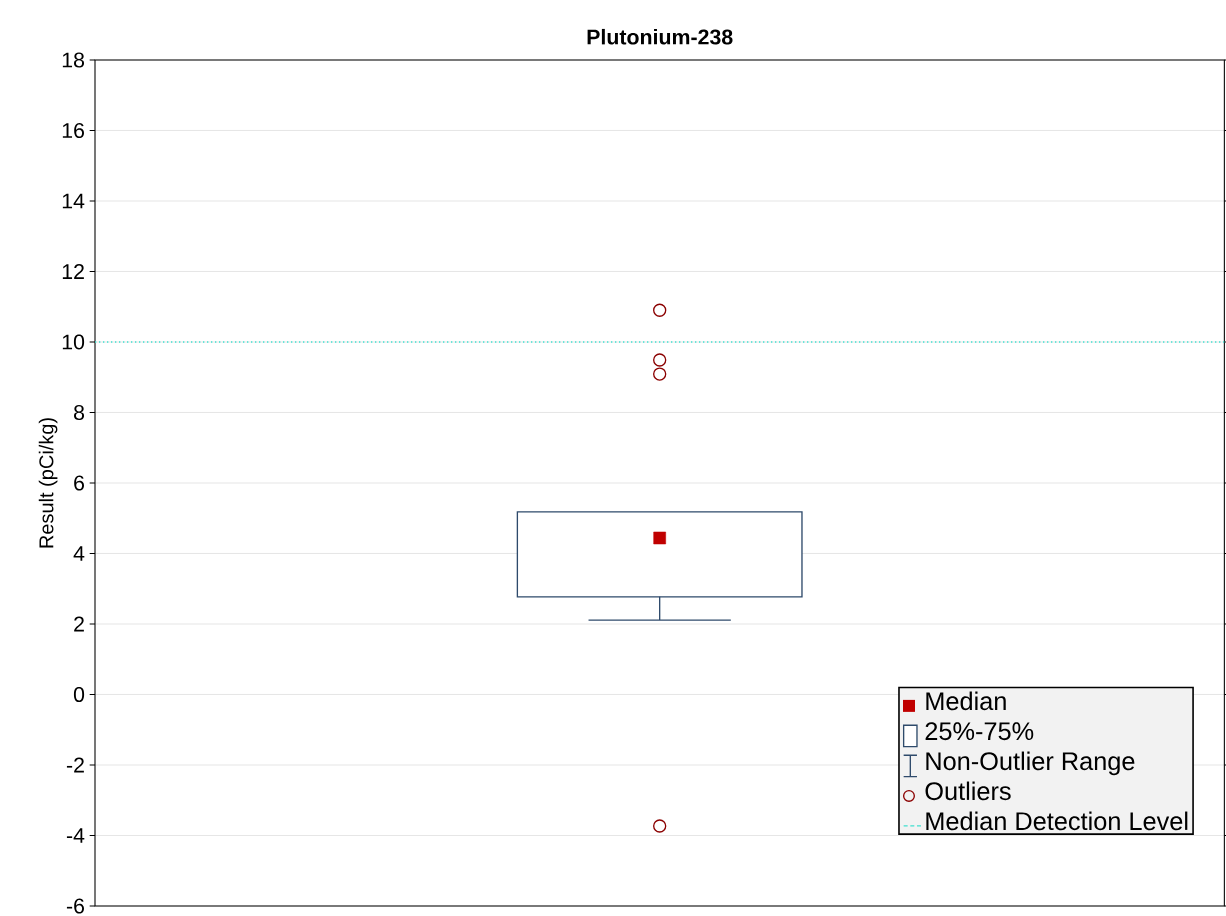 The height and width of the screenshot is (916, 1226). I want to click on legend-label: Median Detection Level, so click(1057, 821).